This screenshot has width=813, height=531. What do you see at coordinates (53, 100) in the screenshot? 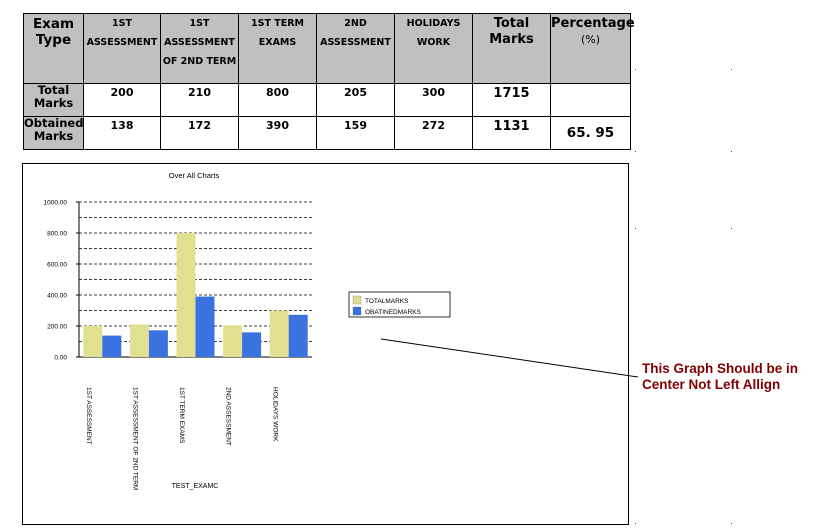
I see `row-label: Total Marks` at bounding box center [53, 100].